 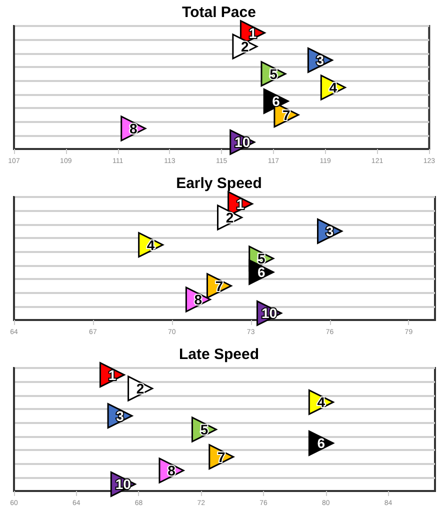 I want to click on chart-title: Late Speed, so click(x=219, y=354).